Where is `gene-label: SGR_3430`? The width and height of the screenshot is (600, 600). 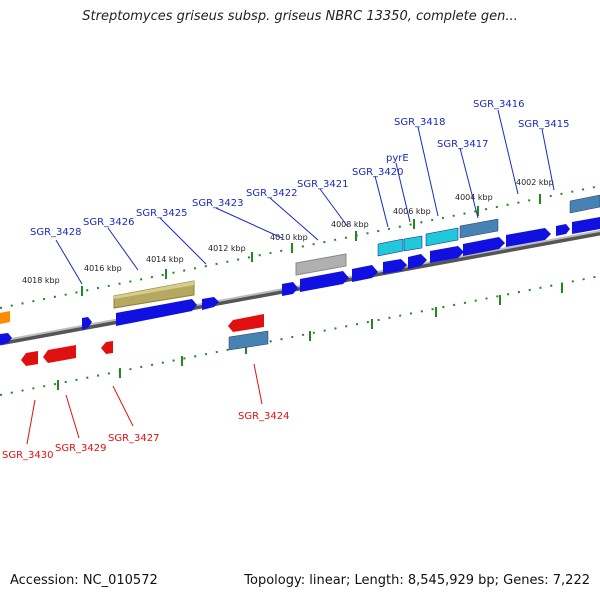 gene-label: SGR_3430 is located at coordinates (28, 455).